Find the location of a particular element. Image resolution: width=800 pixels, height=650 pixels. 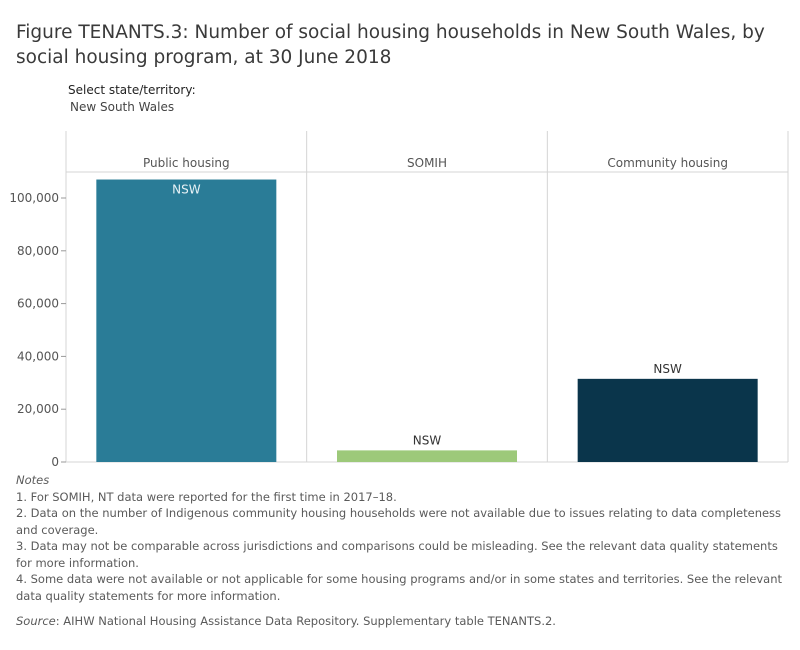

panel-header-3: Community housing is located at coordinates (667, 163).